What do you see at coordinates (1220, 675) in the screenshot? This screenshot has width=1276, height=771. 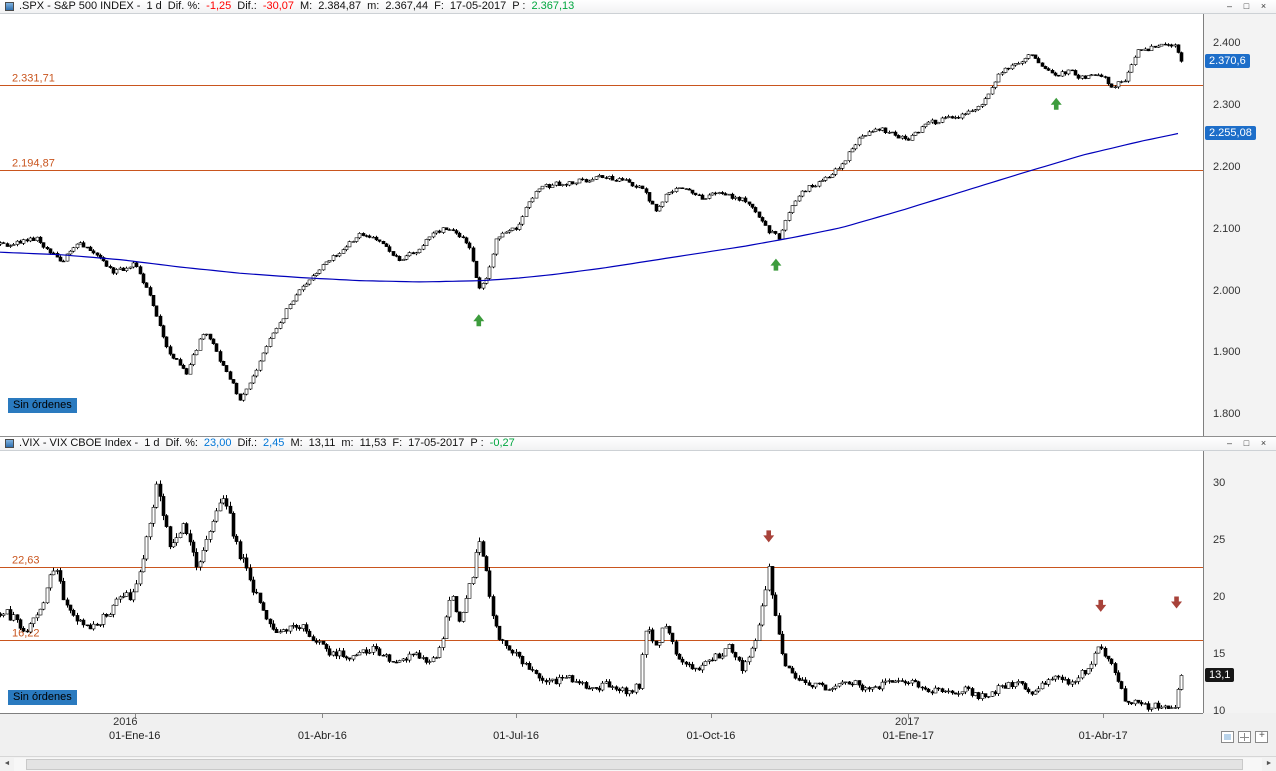 I see `last-price-badge: 13,1` at bounding box center [1220, 675].